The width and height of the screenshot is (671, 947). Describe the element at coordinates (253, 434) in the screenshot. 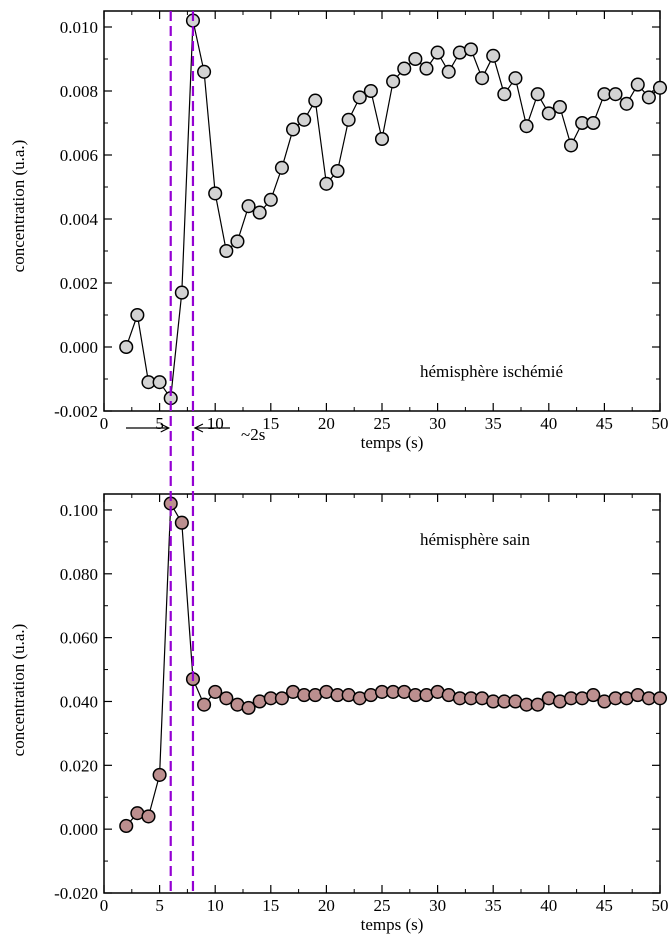

I see `interval-label: ~2s` at that location.